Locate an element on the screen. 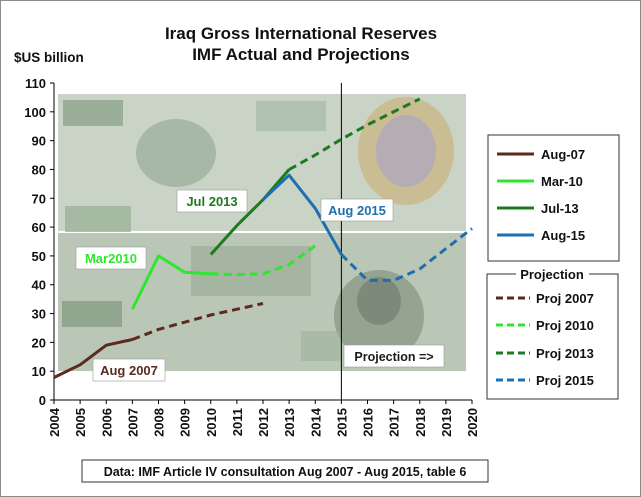 The image size is (641, 497). annotation-text: Aug 2015 is located at coordinates (357, 210).